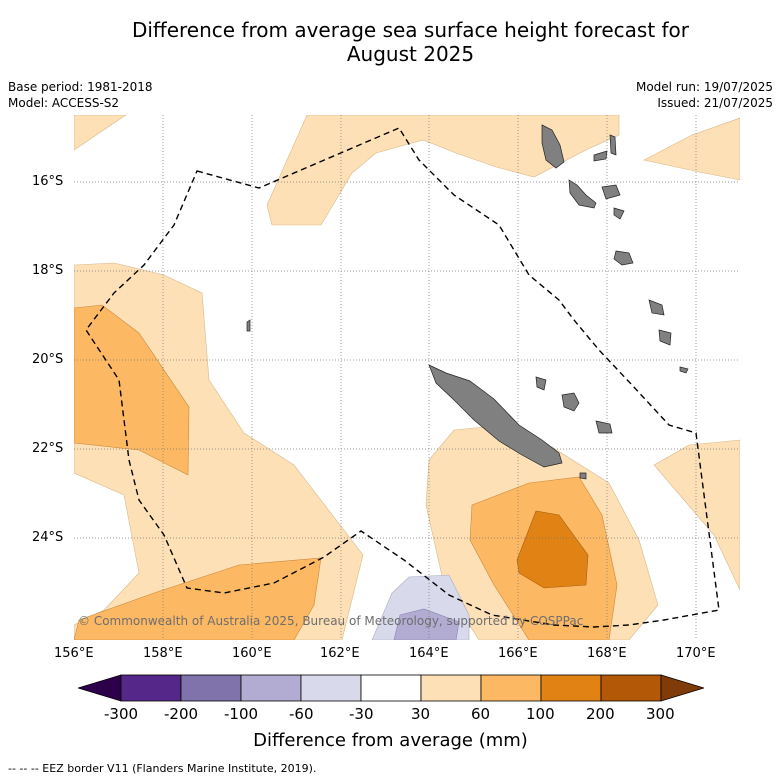 The image size is (781, 781). Describe the element at coordinates (163, 653) in the screenshot. I see `lon-label: 158°E` at that location.